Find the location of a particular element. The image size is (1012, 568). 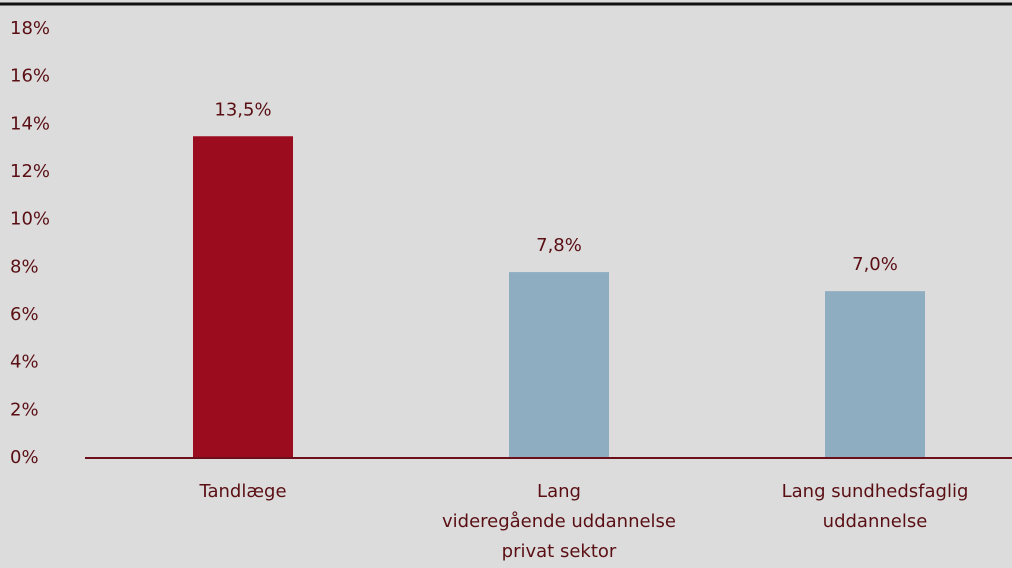

x-tick-label: Tandlæge is located at coordinates (242, 491).